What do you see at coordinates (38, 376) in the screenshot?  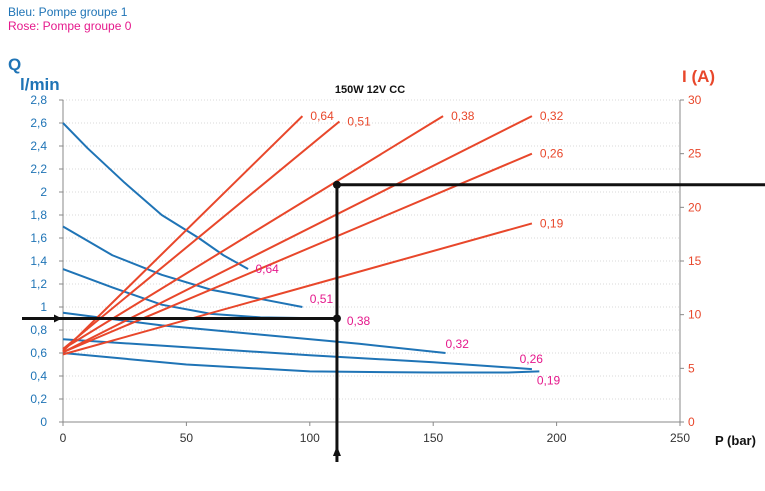 I see `y-left-tick-label: 0,4` at bounding box center [38, 376].